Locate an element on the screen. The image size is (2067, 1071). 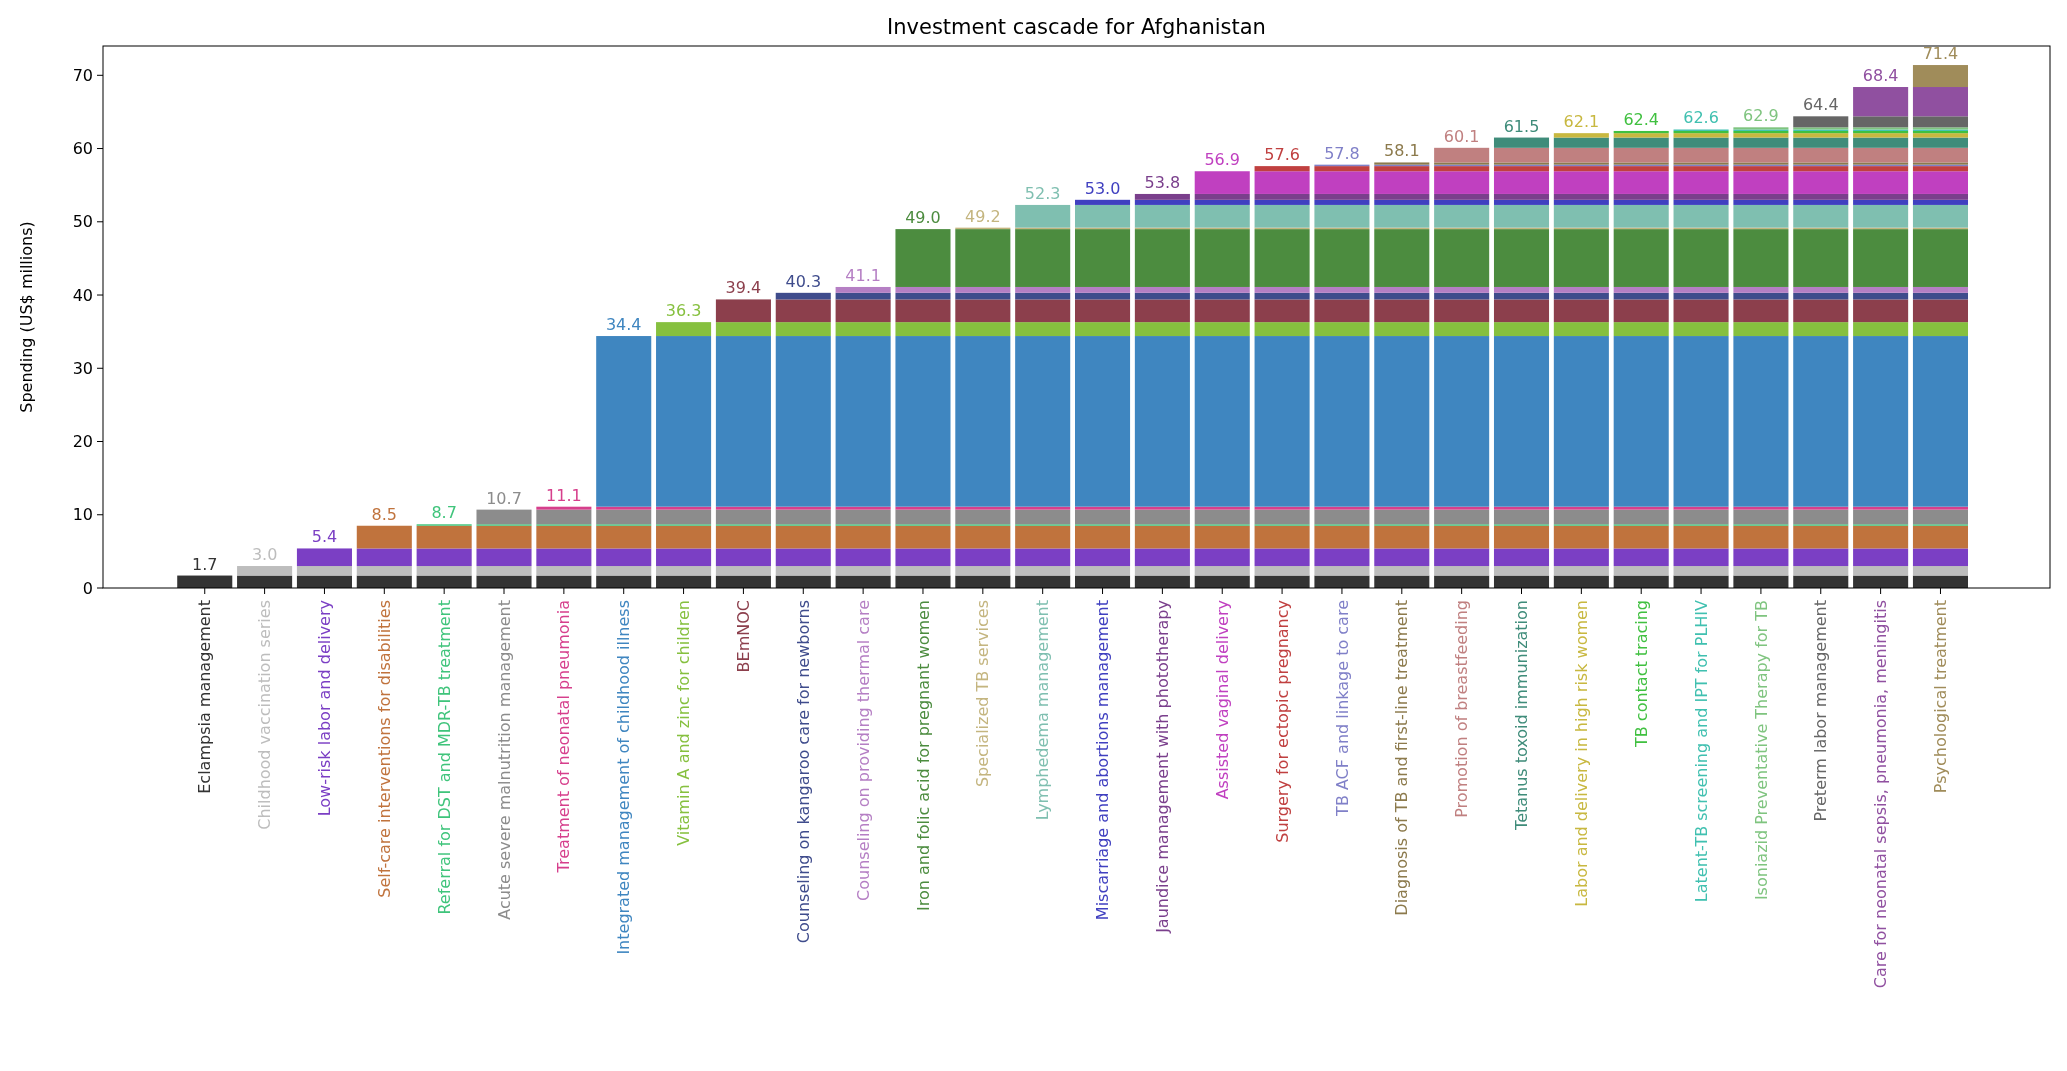
total-label: 64.4 is located at coordinates (1820, 105).